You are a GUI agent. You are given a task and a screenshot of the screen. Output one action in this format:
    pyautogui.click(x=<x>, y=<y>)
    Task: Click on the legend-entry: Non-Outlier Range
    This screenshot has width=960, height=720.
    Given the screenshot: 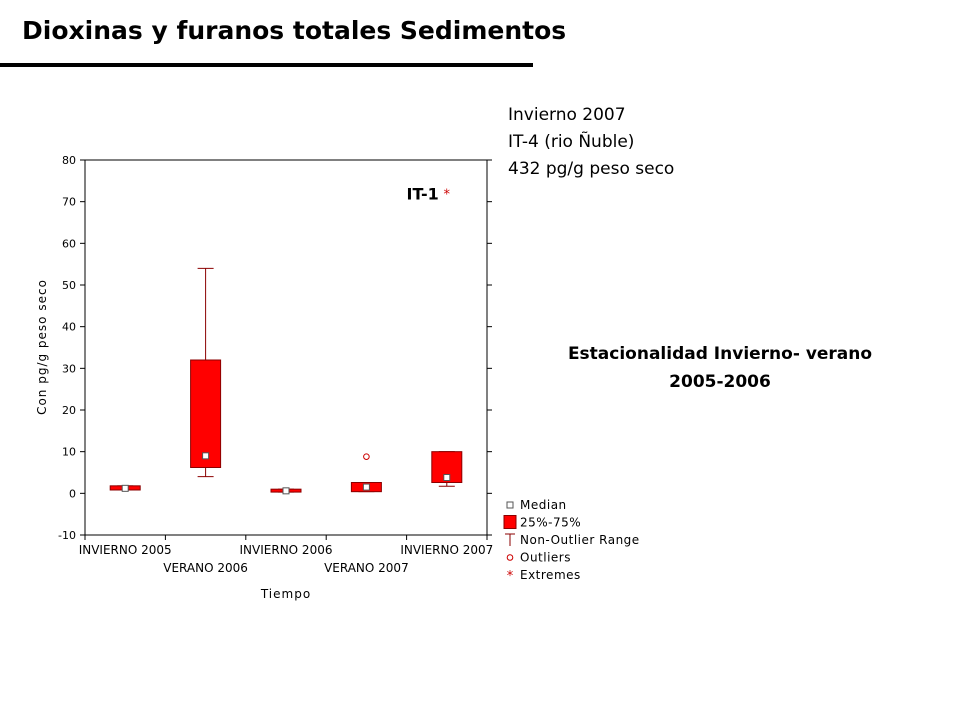 What is the action you would take?
    pyautogui.click(x=580, y=540)
    